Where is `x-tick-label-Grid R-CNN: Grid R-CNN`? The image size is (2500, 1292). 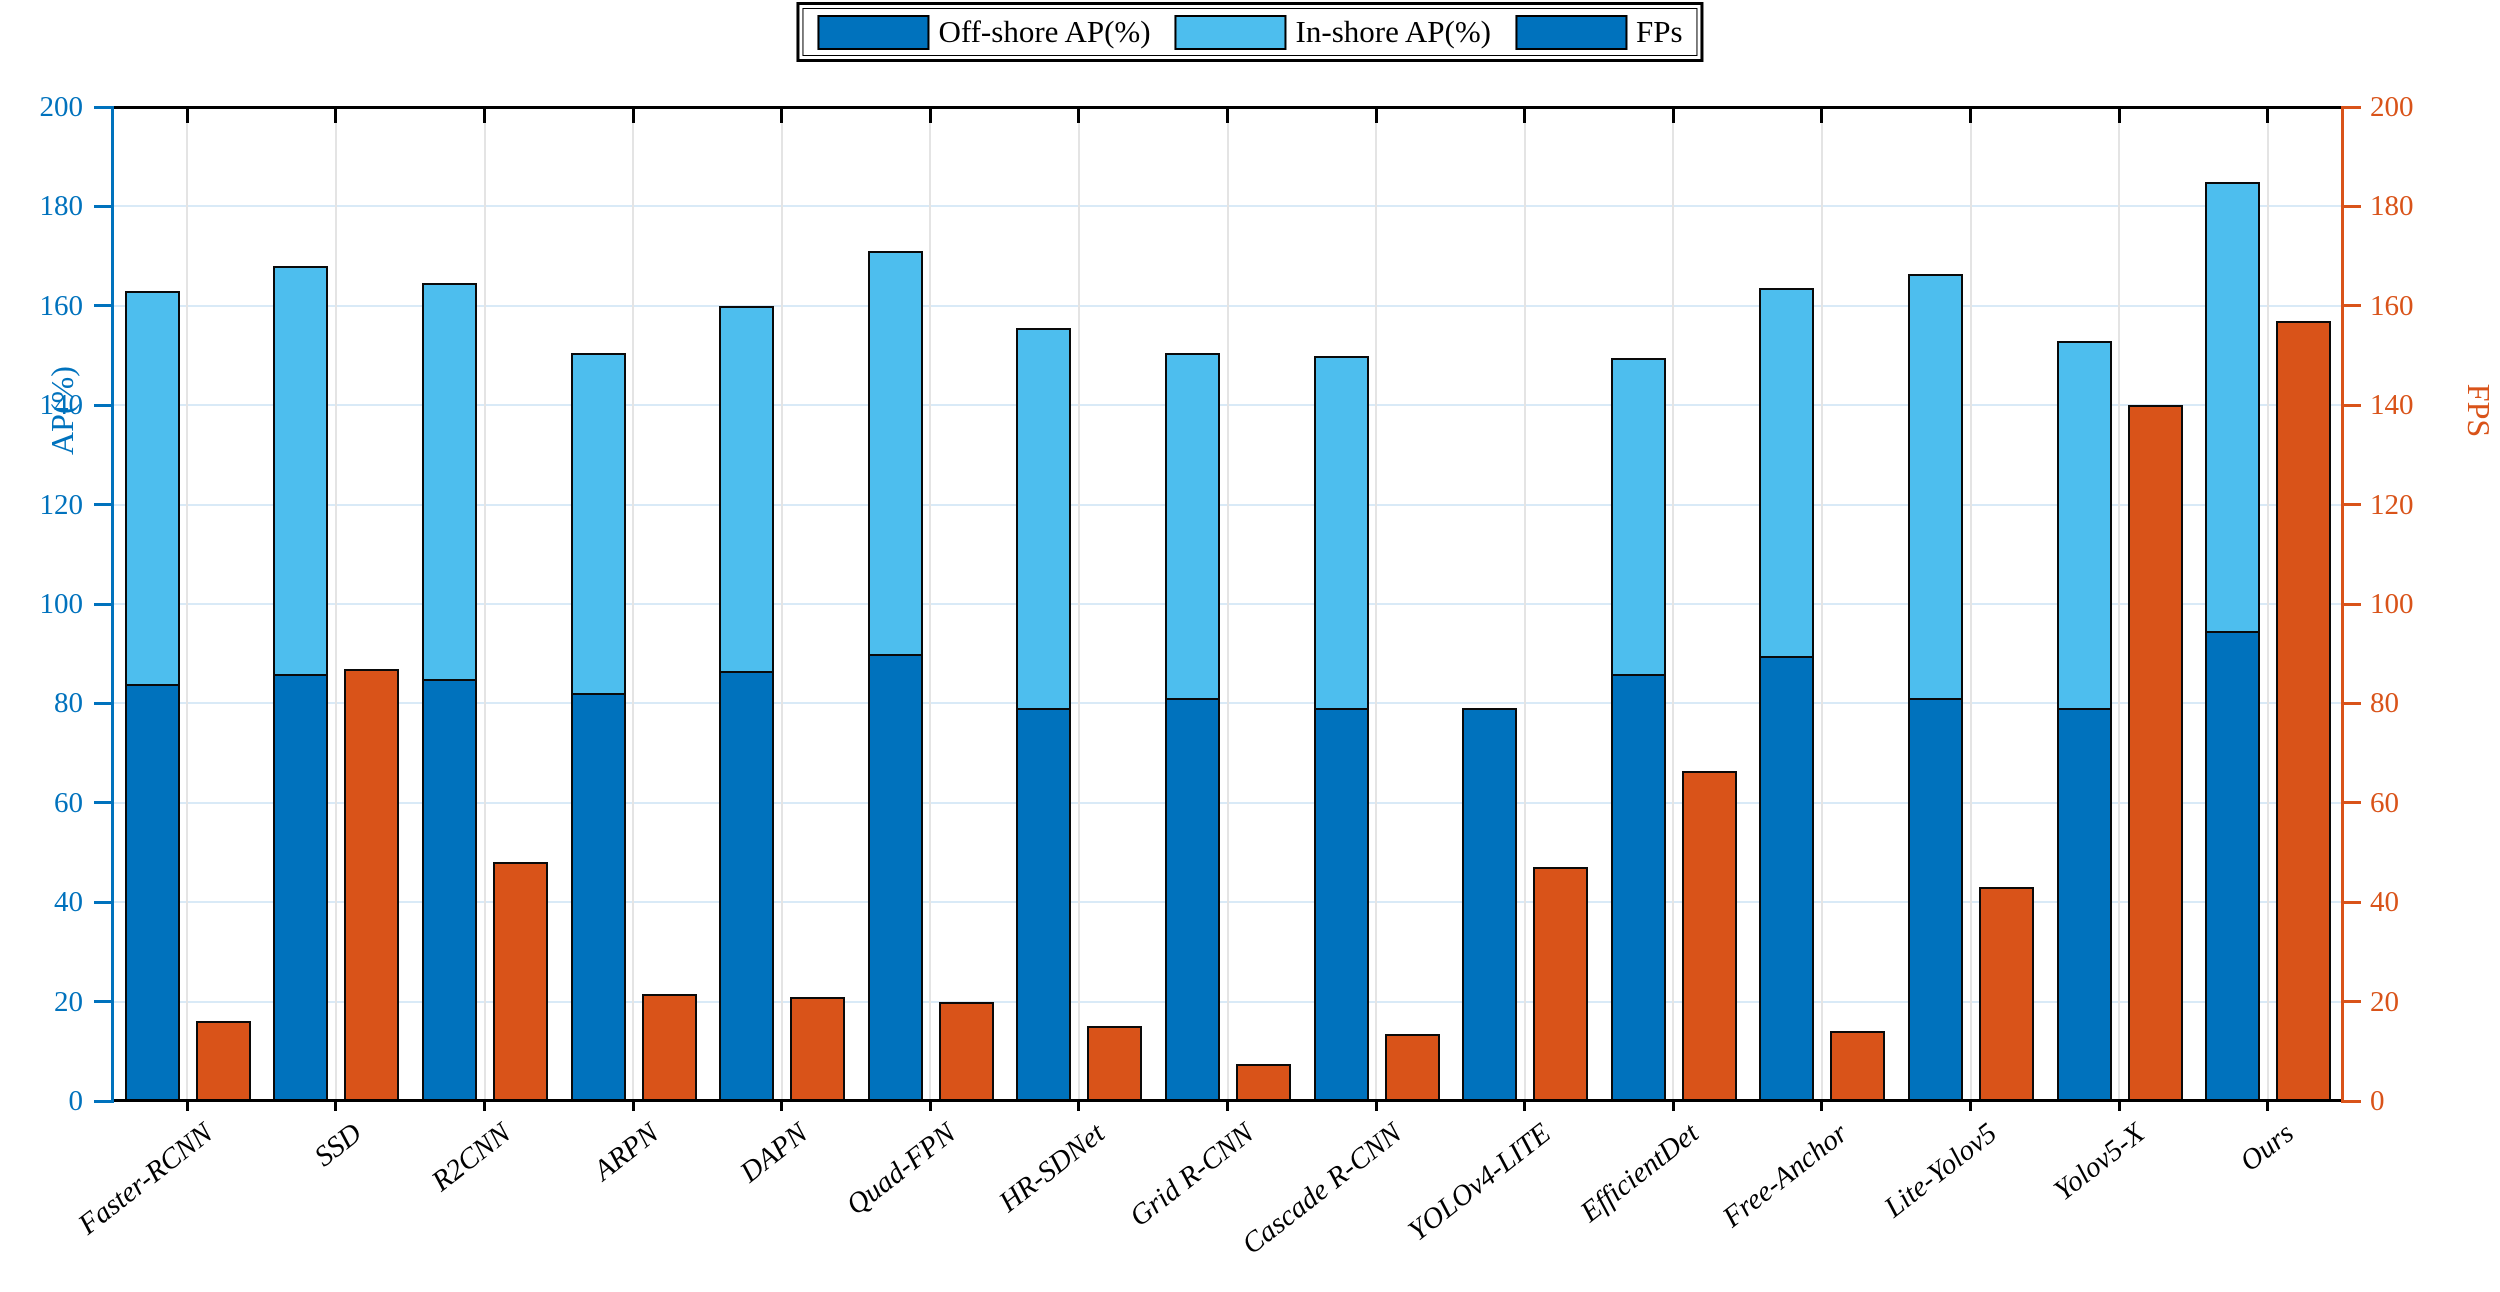
x-tick-label-Grid R-CNN: Grid R-CNN is located at coordinates (1191, 1175).